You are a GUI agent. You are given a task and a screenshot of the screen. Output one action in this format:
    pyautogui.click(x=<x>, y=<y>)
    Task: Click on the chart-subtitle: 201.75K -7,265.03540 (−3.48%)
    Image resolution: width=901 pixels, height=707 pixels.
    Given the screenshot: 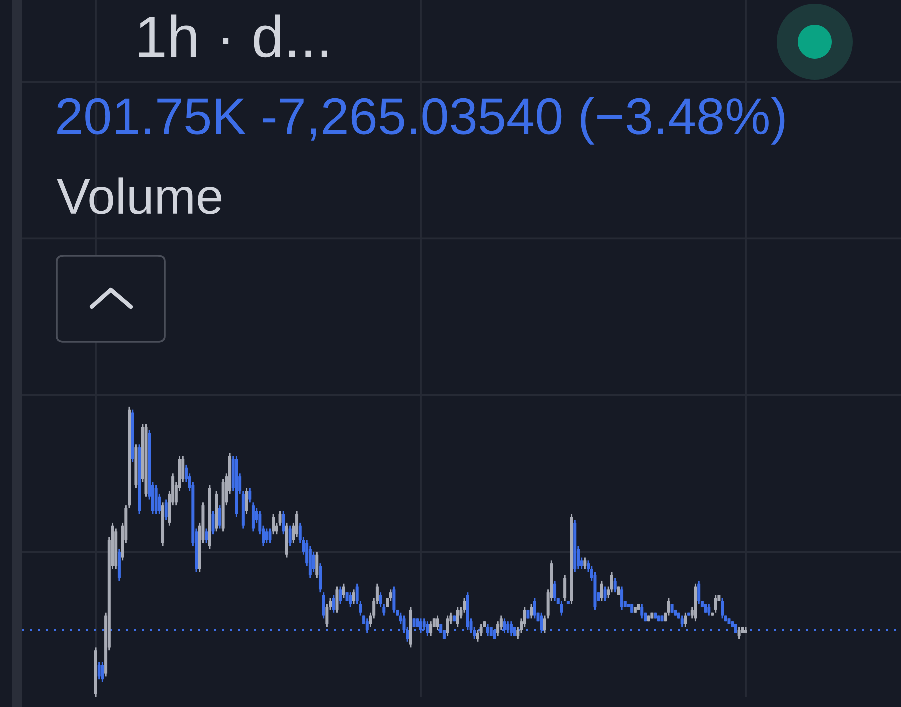 What is the action you would take?
    pyautogui.click(x=421, y=121)
    